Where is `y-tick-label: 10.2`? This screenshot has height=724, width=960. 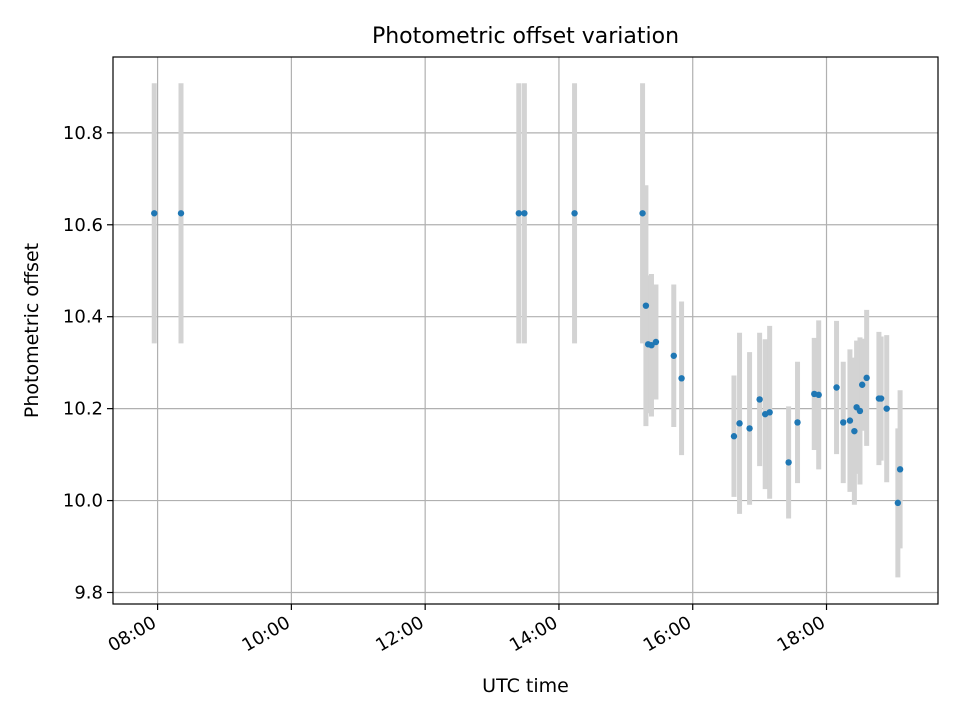 y-tick-label: 10.2 is located at coordinates (83, 409).